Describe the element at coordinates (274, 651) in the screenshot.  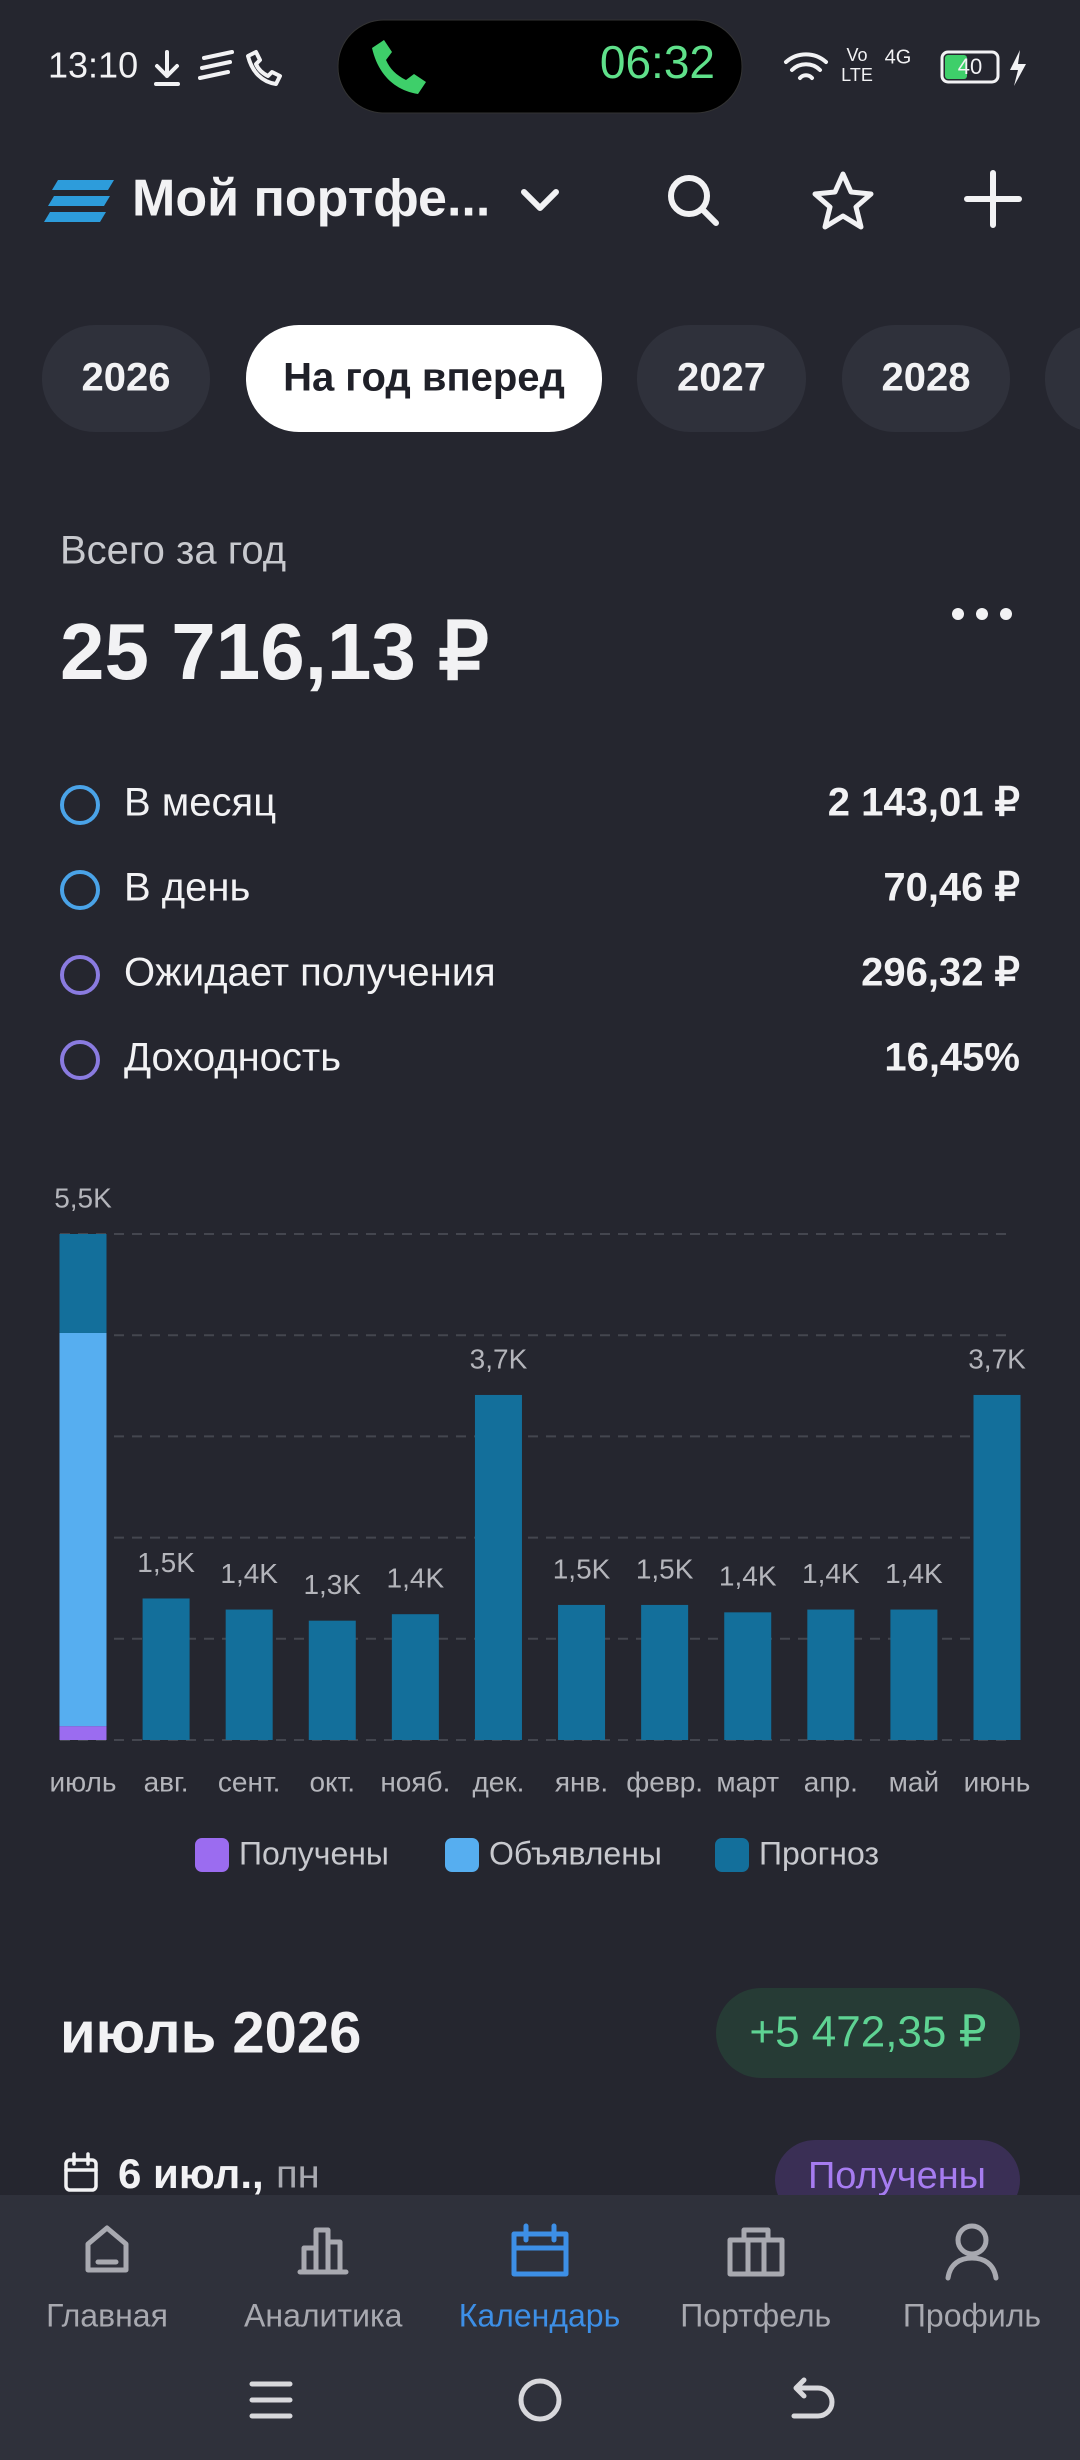
I see `summary-total: 25 716,13 ₽` at that location.